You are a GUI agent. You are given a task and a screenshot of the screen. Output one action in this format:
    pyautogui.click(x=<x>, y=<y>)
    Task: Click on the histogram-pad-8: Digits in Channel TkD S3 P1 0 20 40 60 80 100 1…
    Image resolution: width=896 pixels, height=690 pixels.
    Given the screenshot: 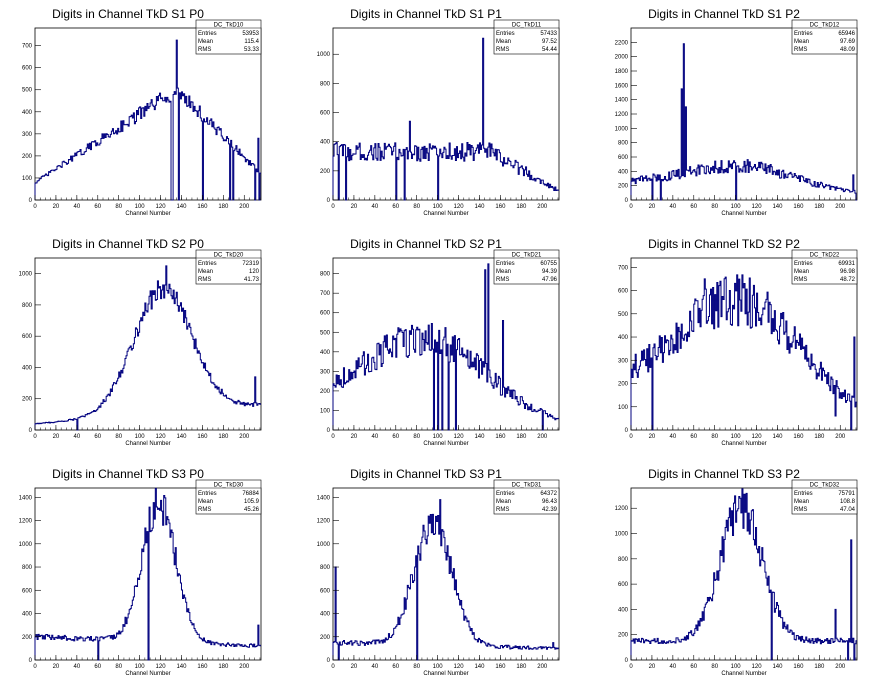 What is the action you would take?
    pyautogui.click(x=447, y=574)
    